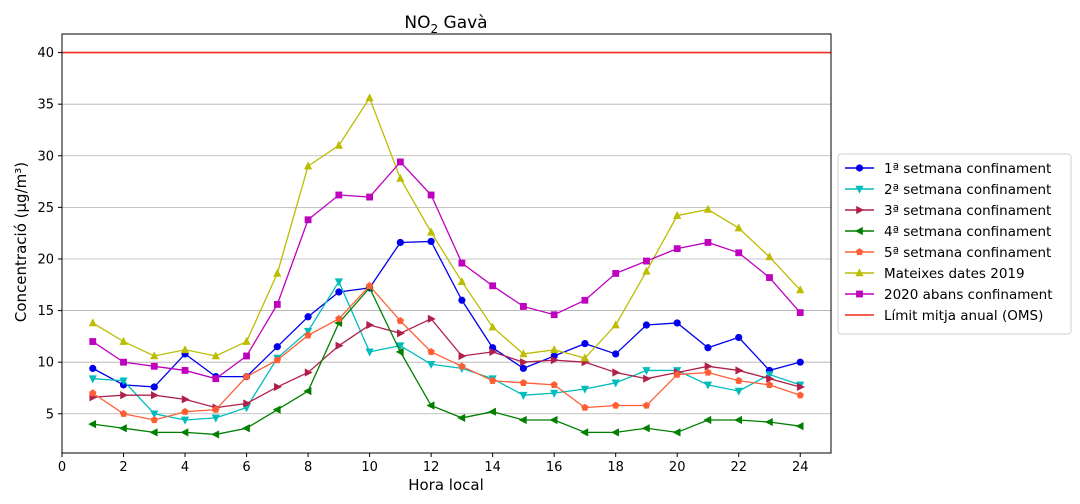 This screenshot has height=504, width=1080. I want to click on chart-title-subscript: 2, so click(434, 29).